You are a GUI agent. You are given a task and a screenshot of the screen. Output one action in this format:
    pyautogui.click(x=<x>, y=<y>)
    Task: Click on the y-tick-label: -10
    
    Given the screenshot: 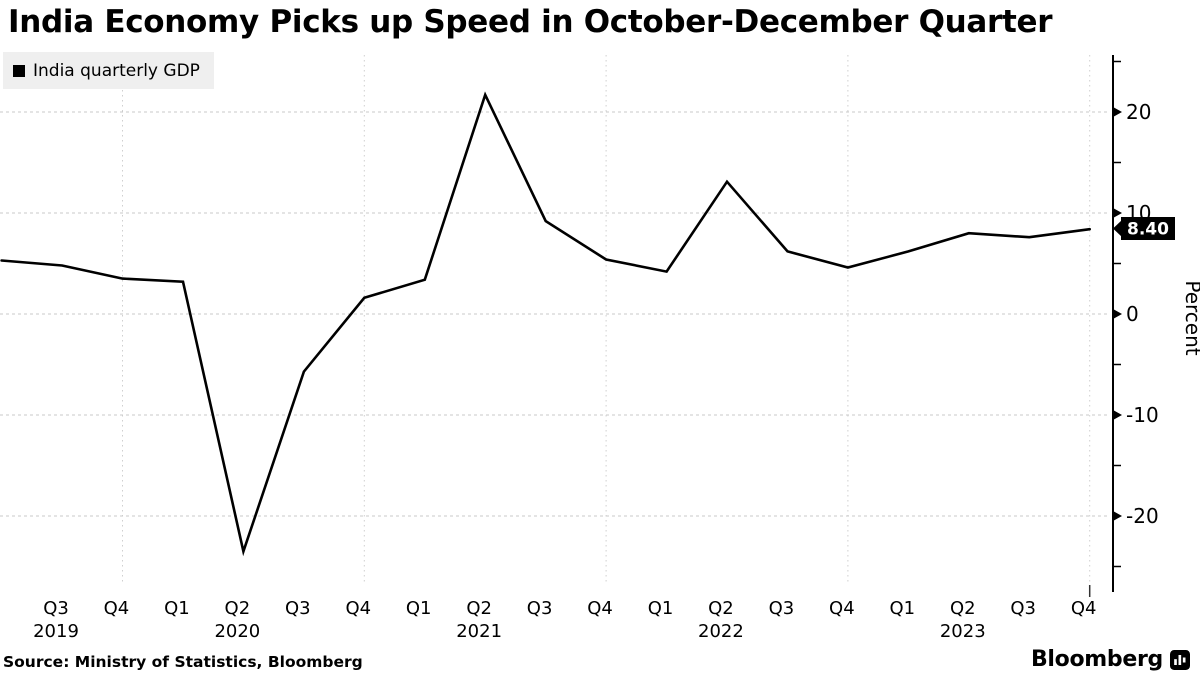 What is the action you would take?
    pyautogui.click(x=1142, y=415)
    